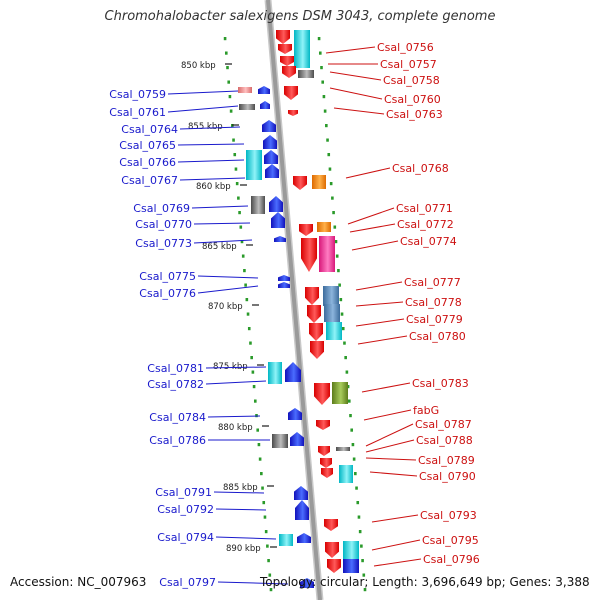  What do you see at coordinates (440, 383) in the screenshot?
I see `gene-label-right: Csal_0783` at bounding box center [440, 383].